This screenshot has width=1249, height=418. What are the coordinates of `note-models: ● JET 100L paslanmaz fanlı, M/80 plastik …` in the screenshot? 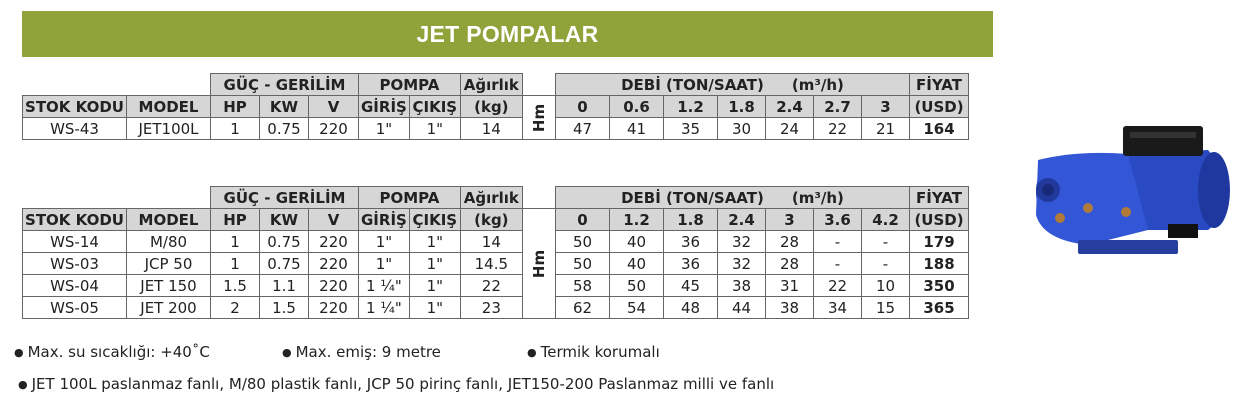 It's located at (396, 384).